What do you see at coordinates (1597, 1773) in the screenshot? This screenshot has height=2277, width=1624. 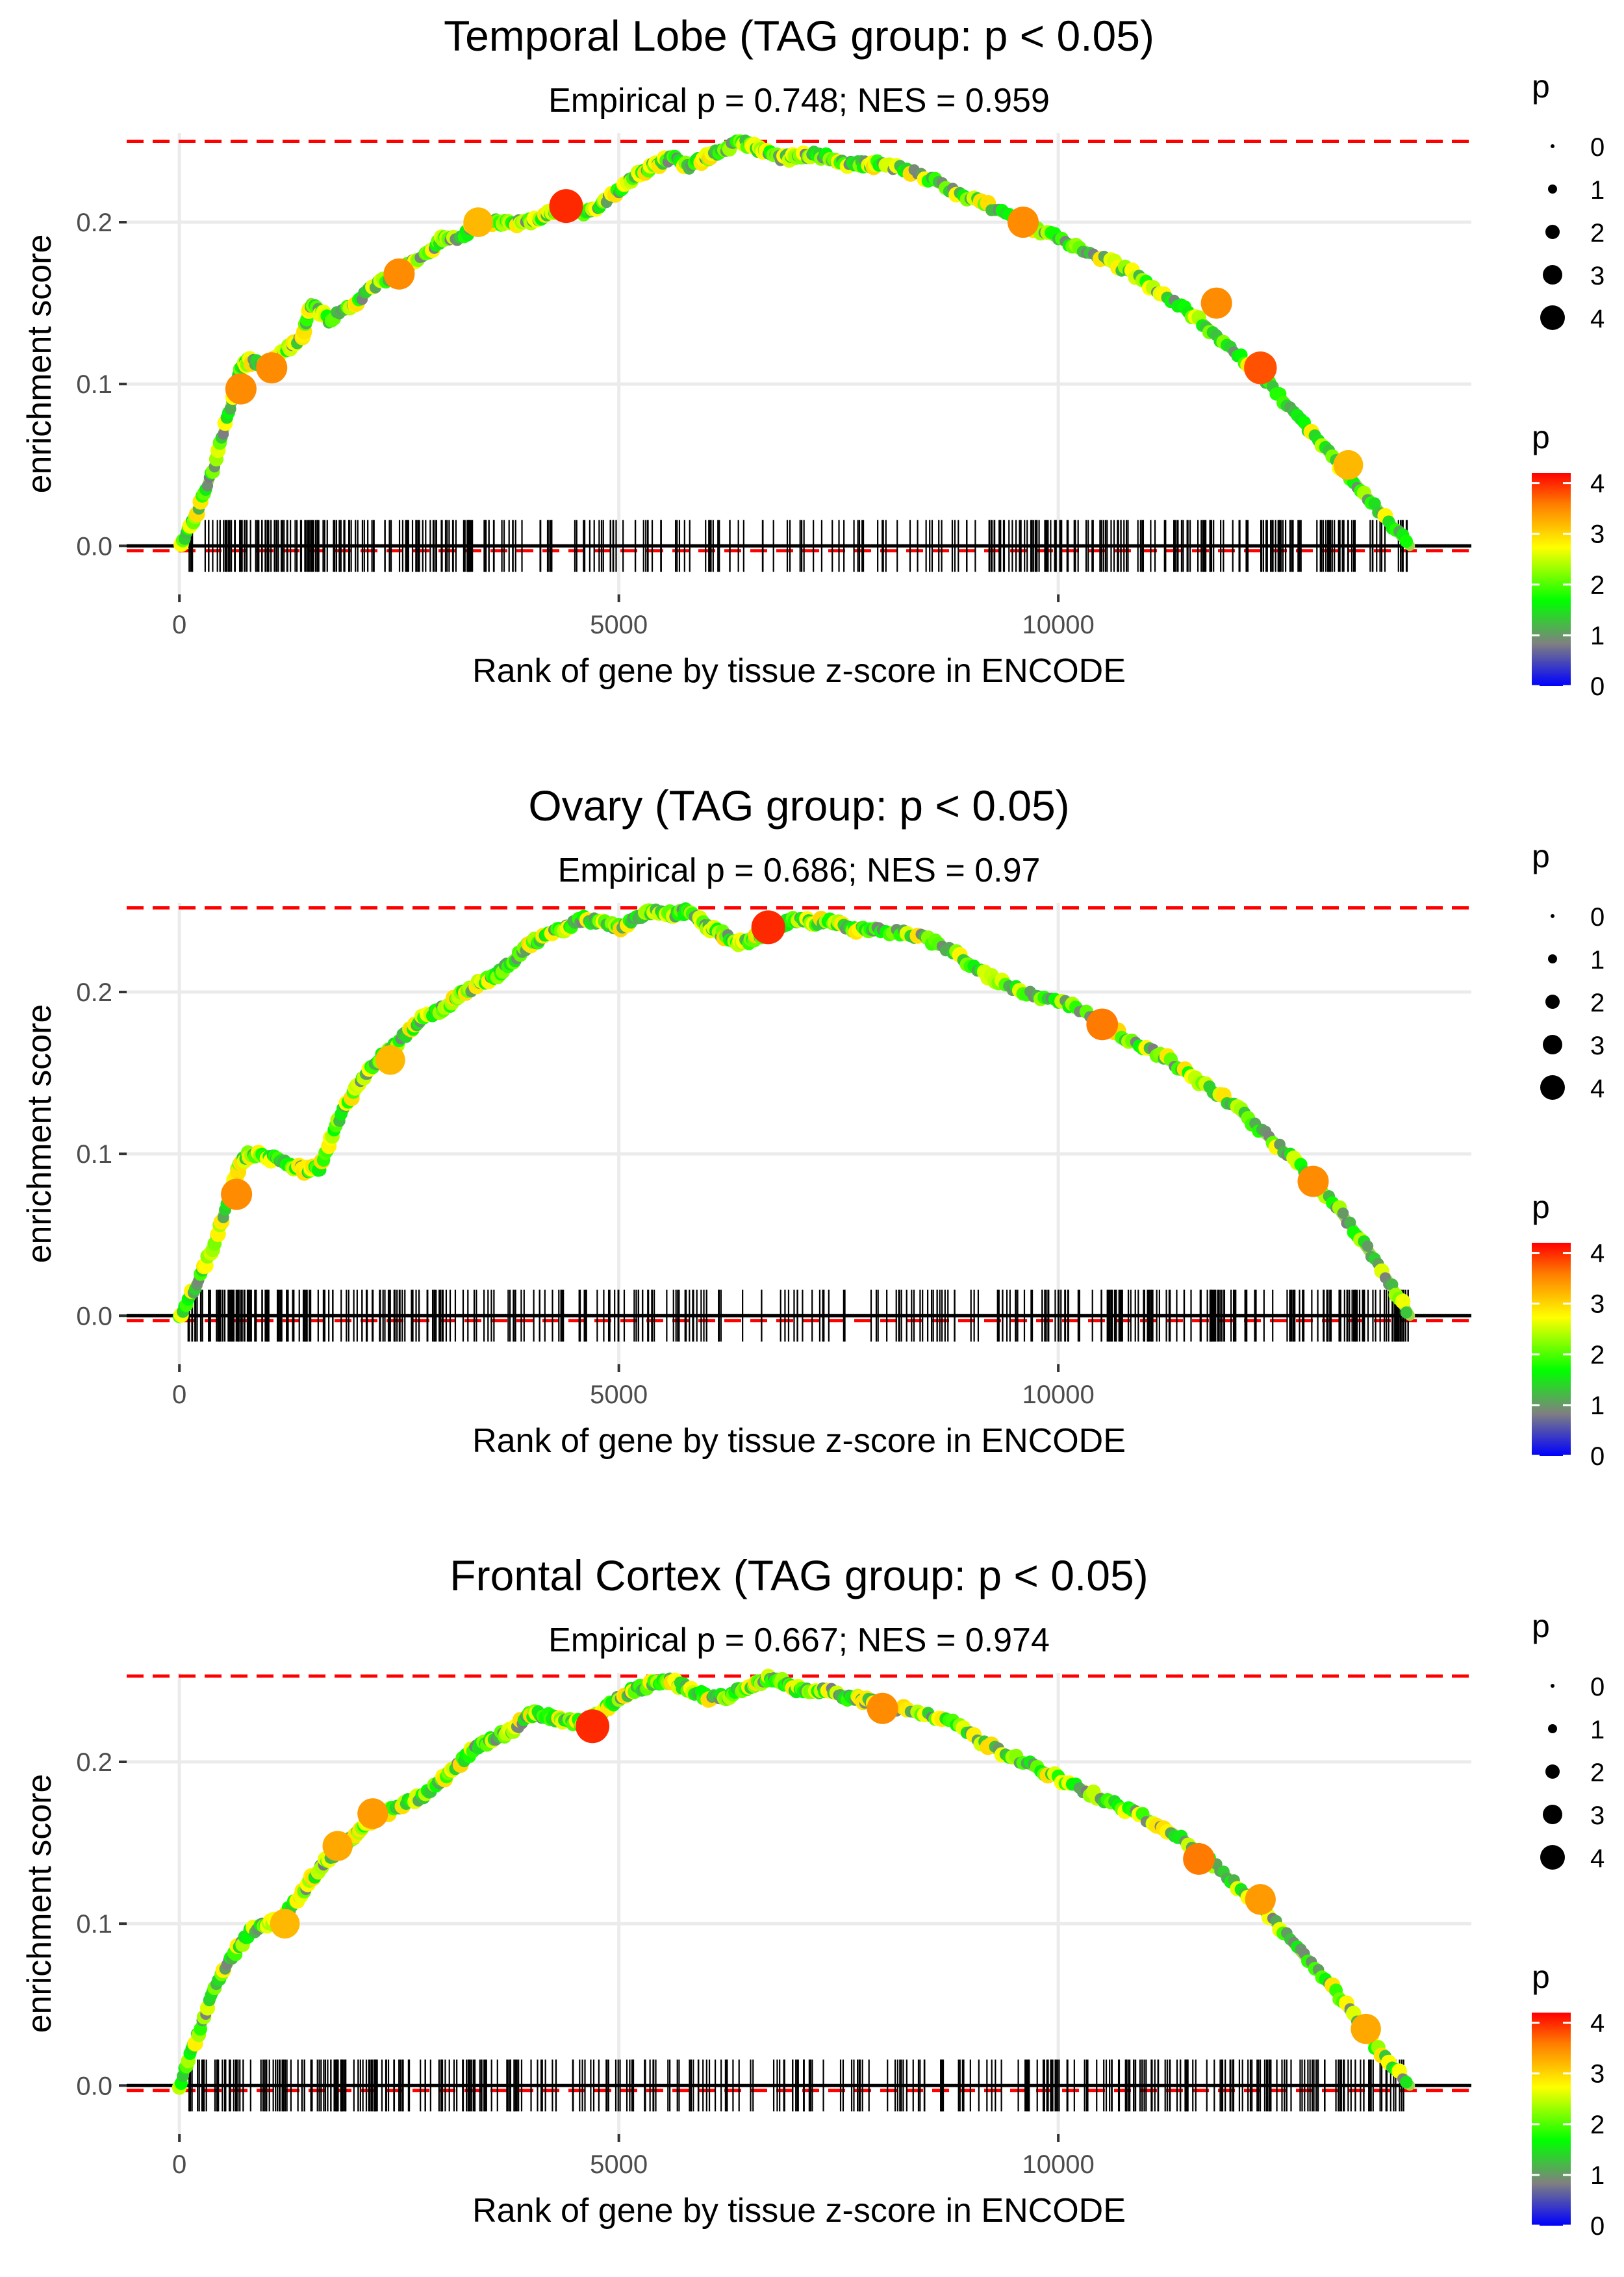 I see `size-legend-label: 2` at bounding box center [1597, 1773].